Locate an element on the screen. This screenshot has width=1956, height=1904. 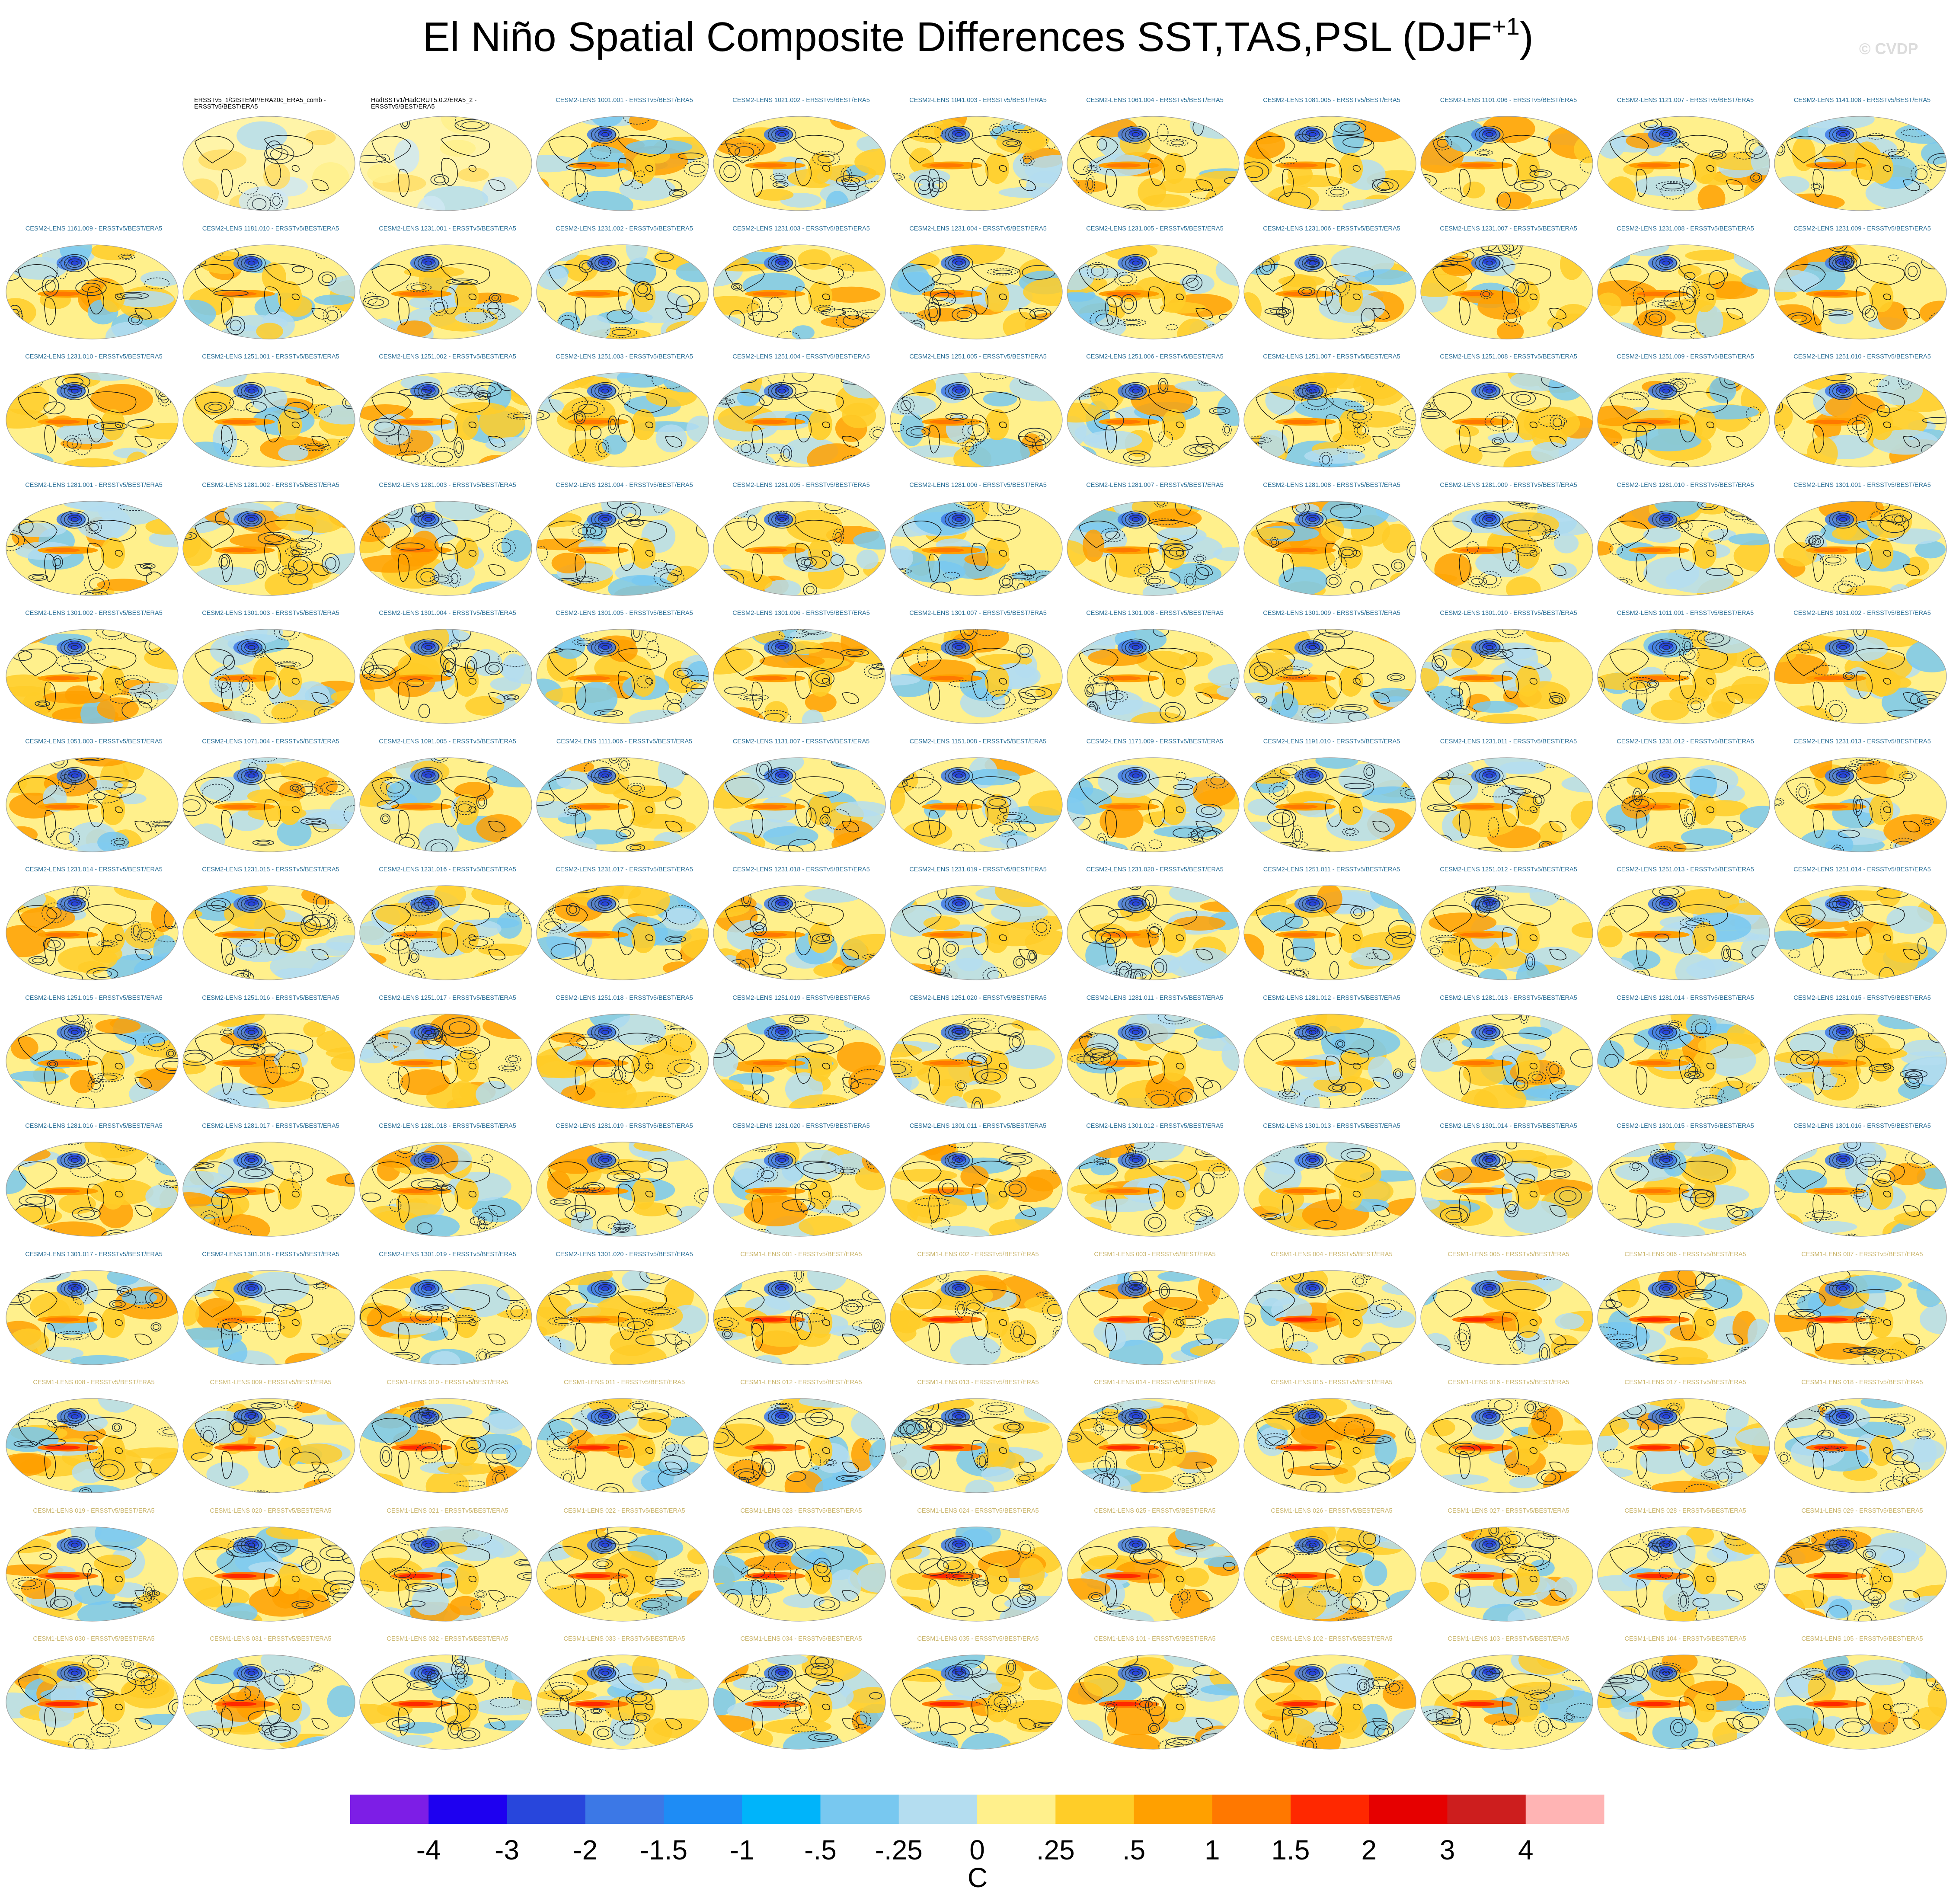
panel-title: CESM1-LENS 033 - ERSSTv5/BEST/ERA5 is located at coordinates (624, 1639).